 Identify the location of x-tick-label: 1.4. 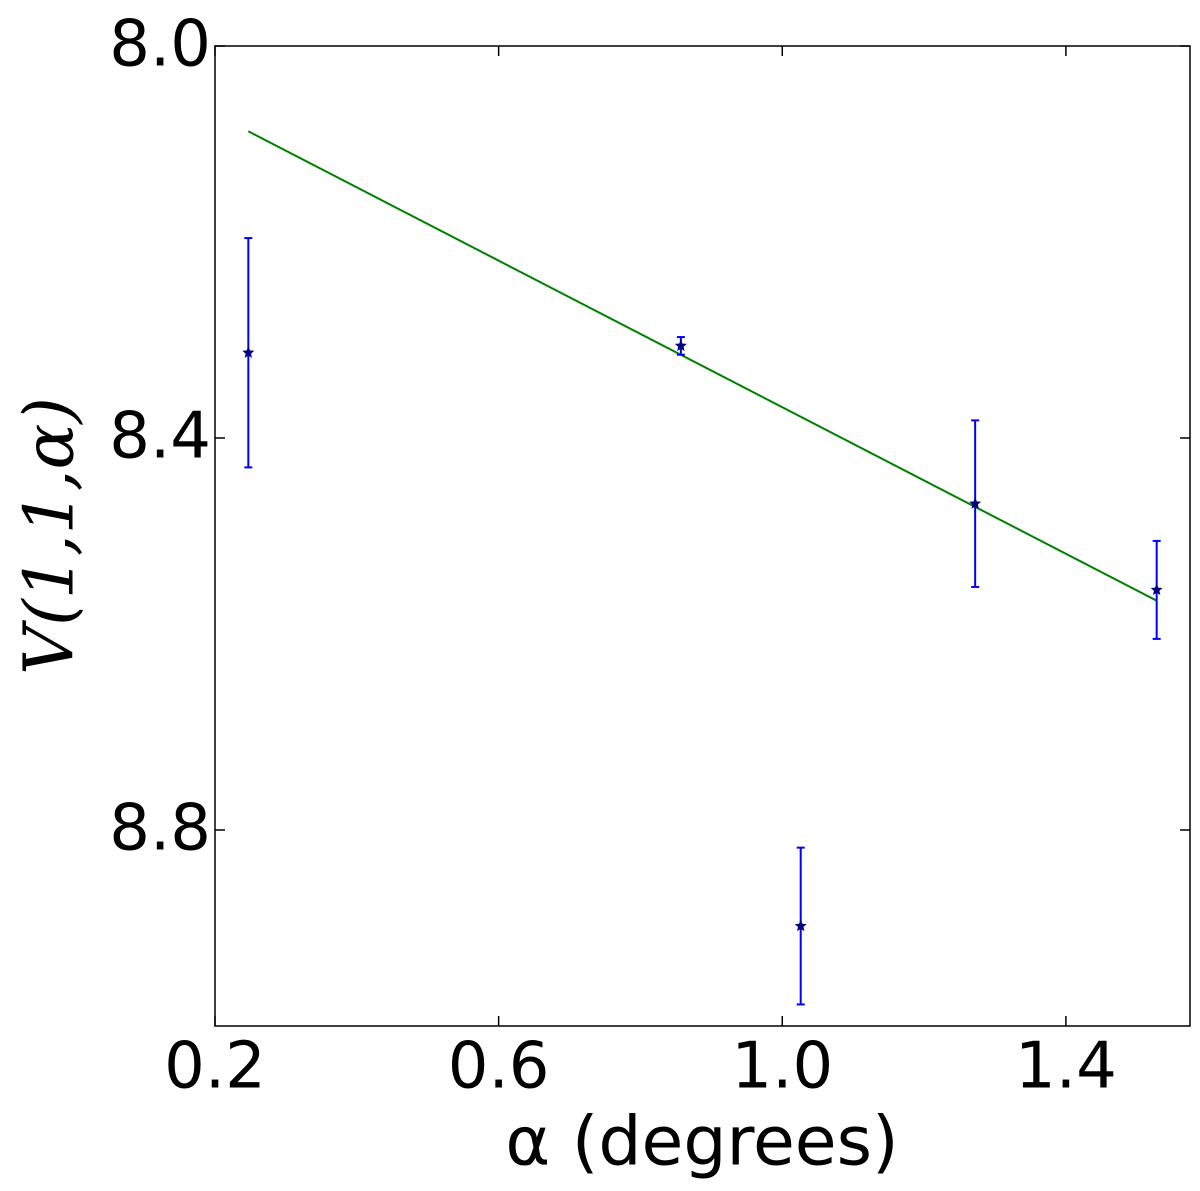
(1066, 1067).